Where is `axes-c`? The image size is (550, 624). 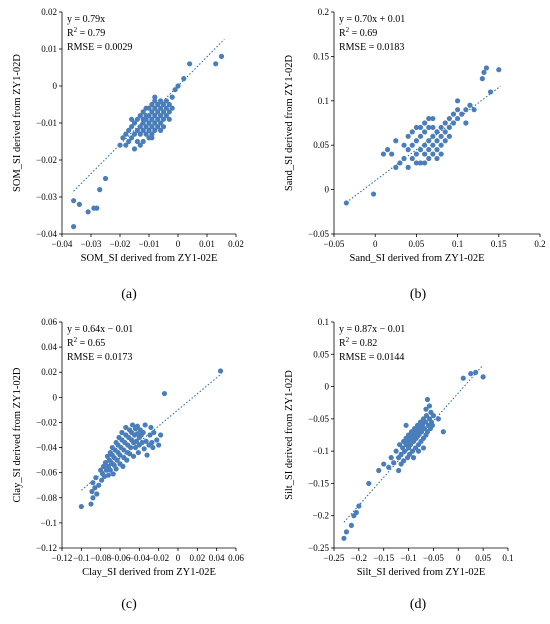 axes-c is located at coordinates (148, 435).